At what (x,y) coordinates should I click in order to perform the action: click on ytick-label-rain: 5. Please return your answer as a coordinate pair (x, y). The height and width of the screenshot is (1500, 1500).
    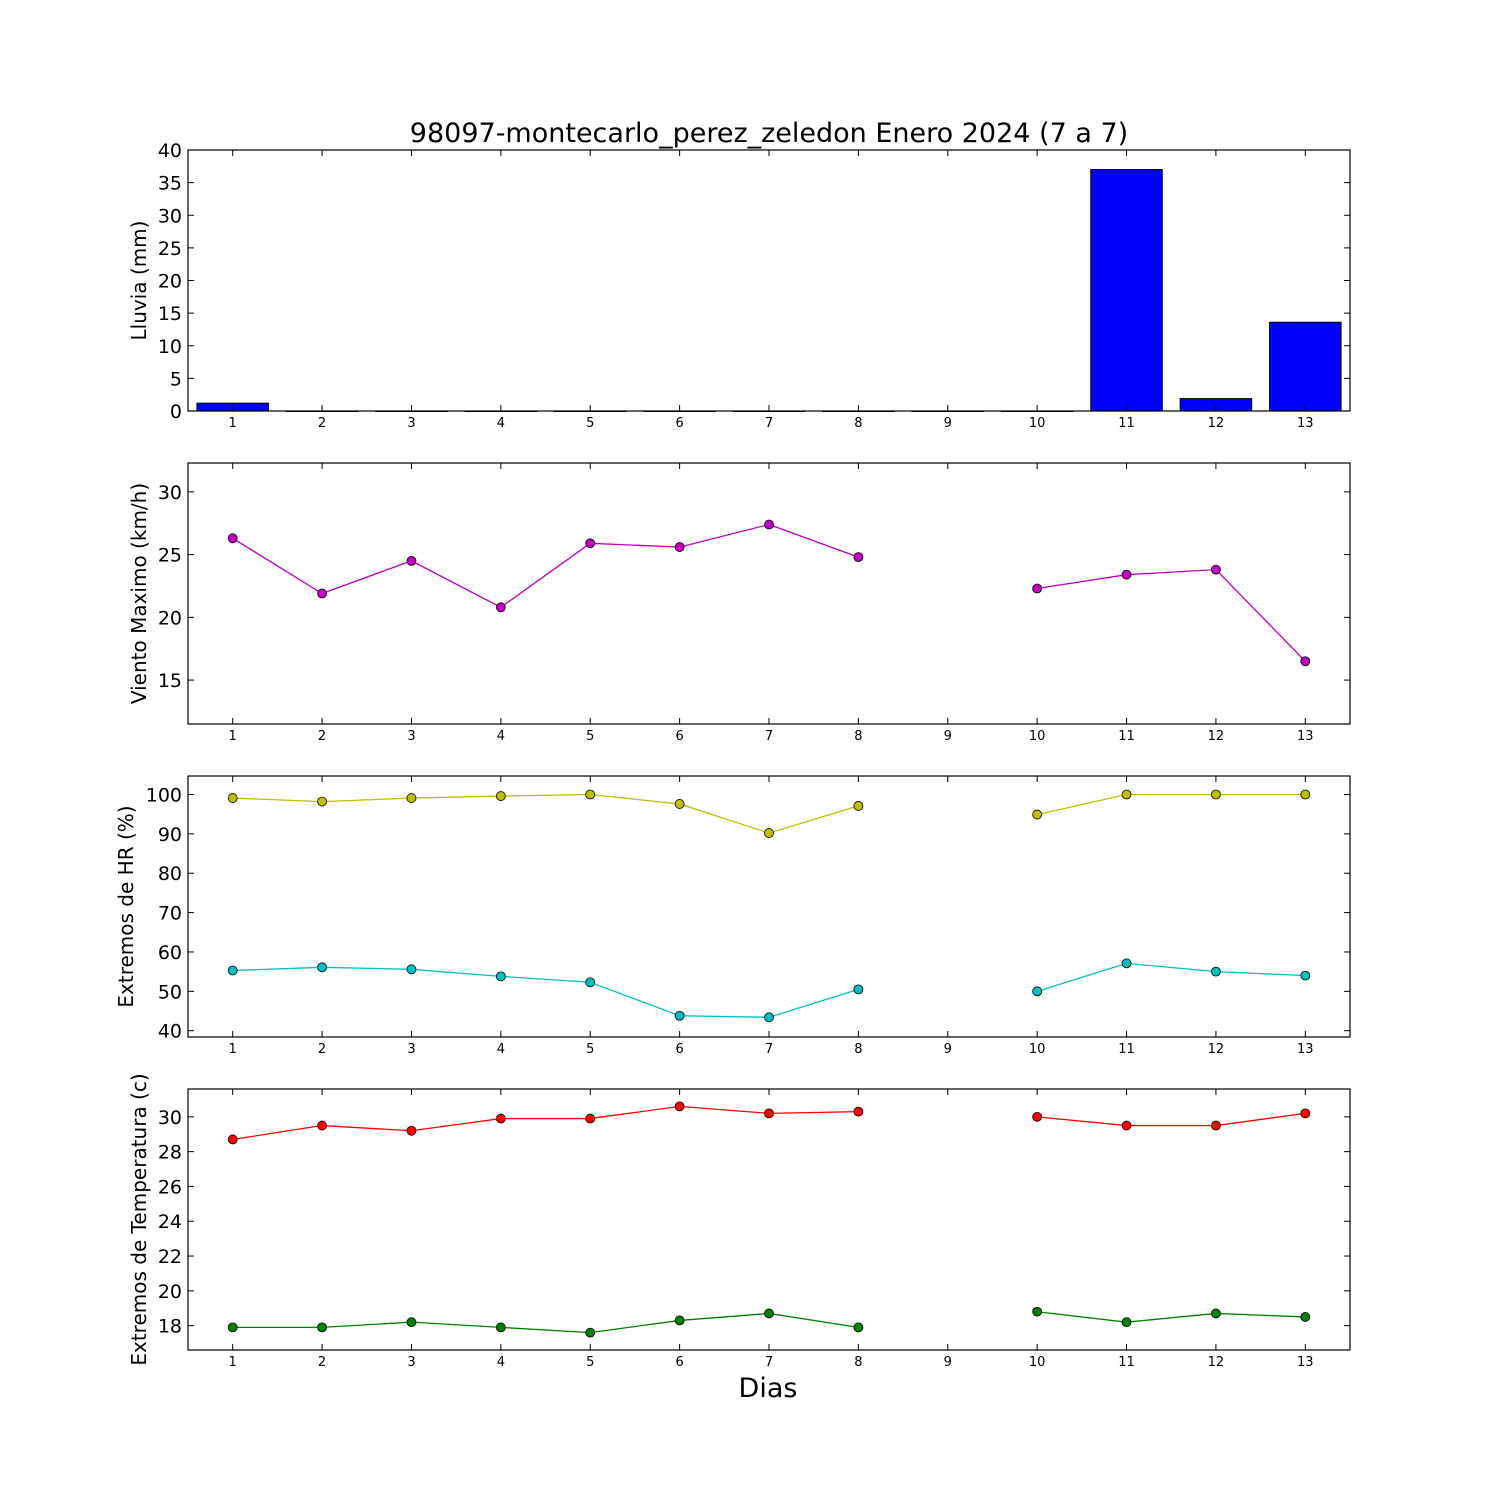
    Looking at the image, I should click on (176, 379).